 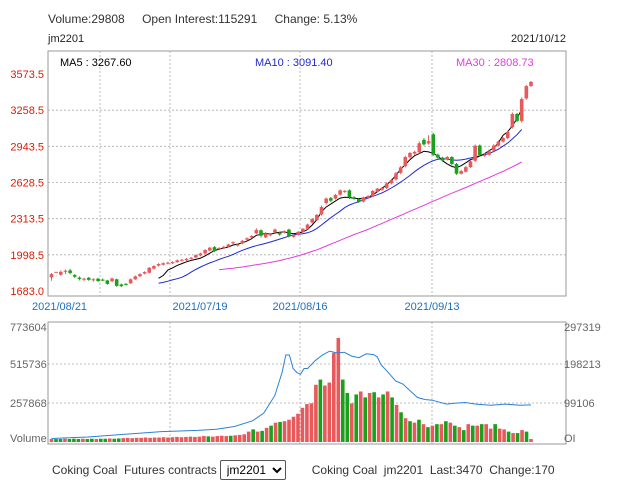 I want to click on quote-contract: jm2201, so click(x=403, y=470).